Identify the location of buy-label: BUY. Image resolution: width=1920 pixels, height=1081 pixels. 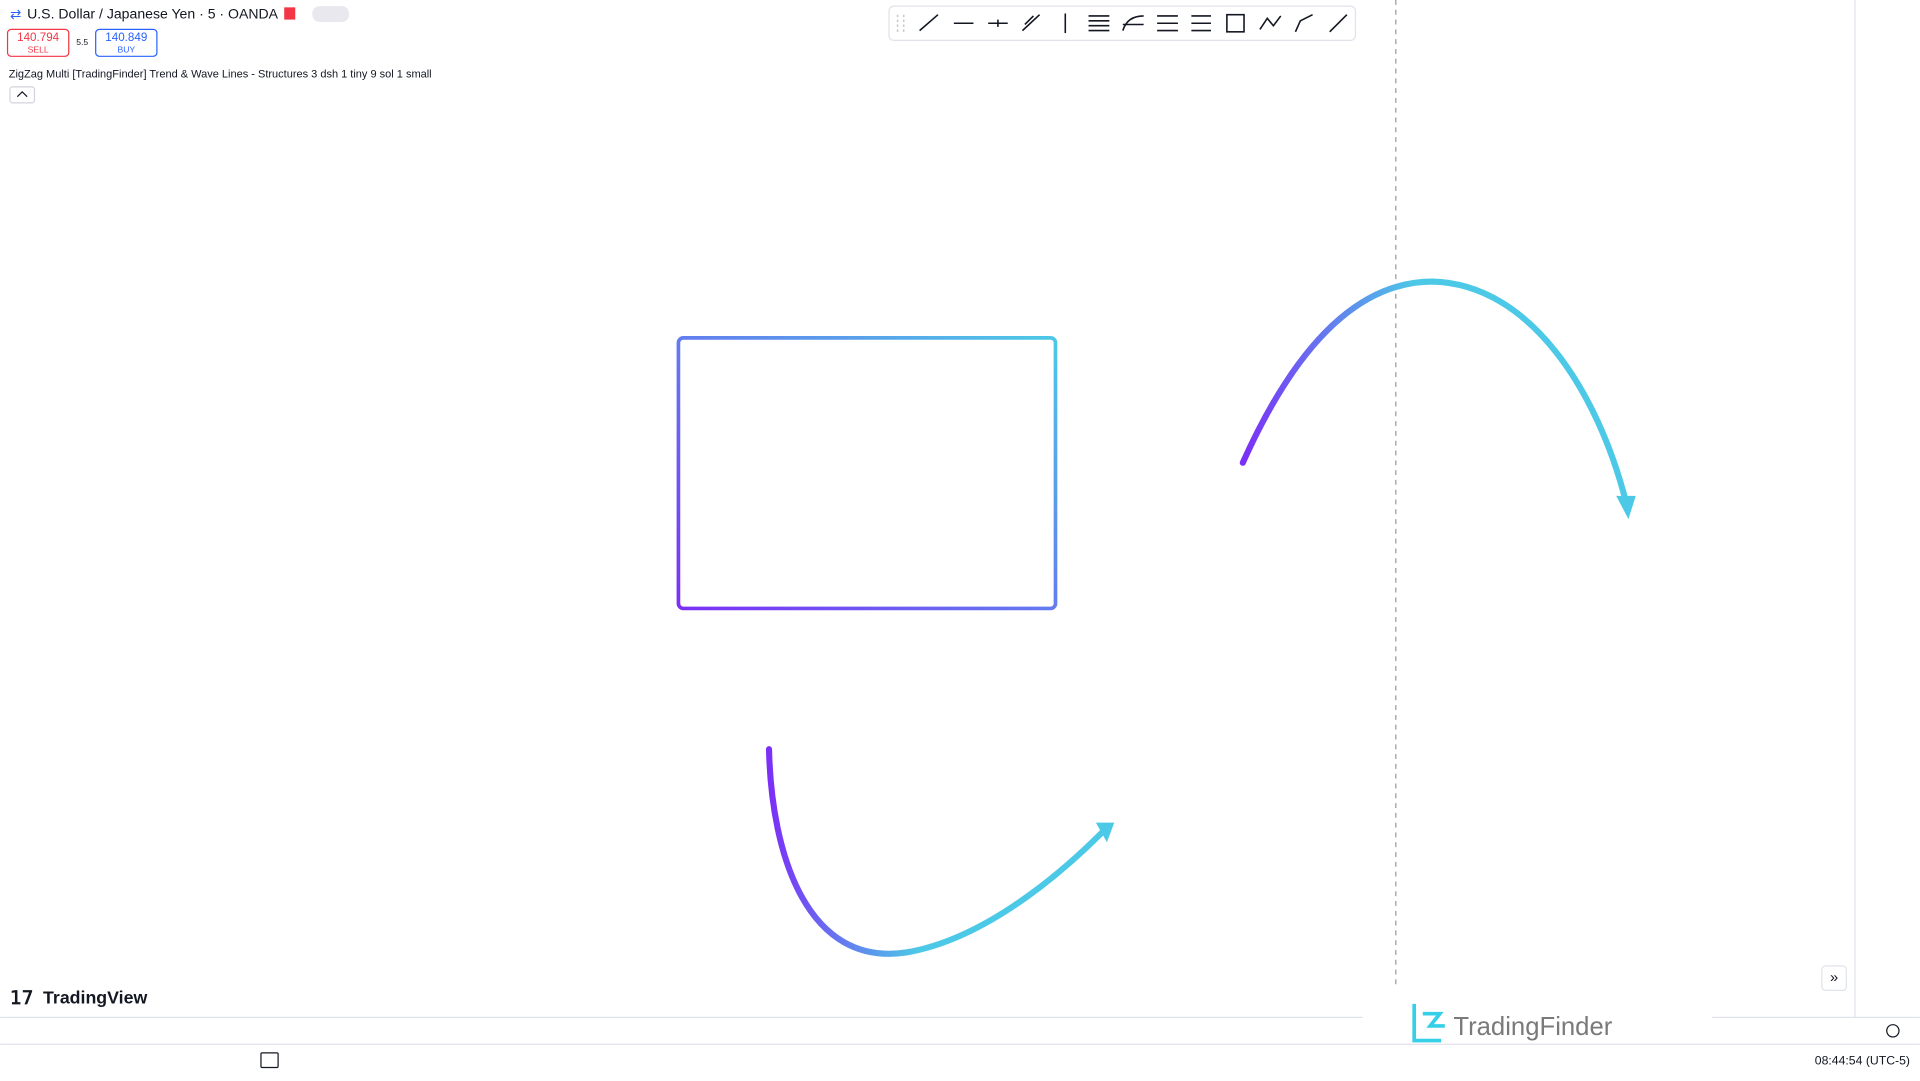
(127, 49).